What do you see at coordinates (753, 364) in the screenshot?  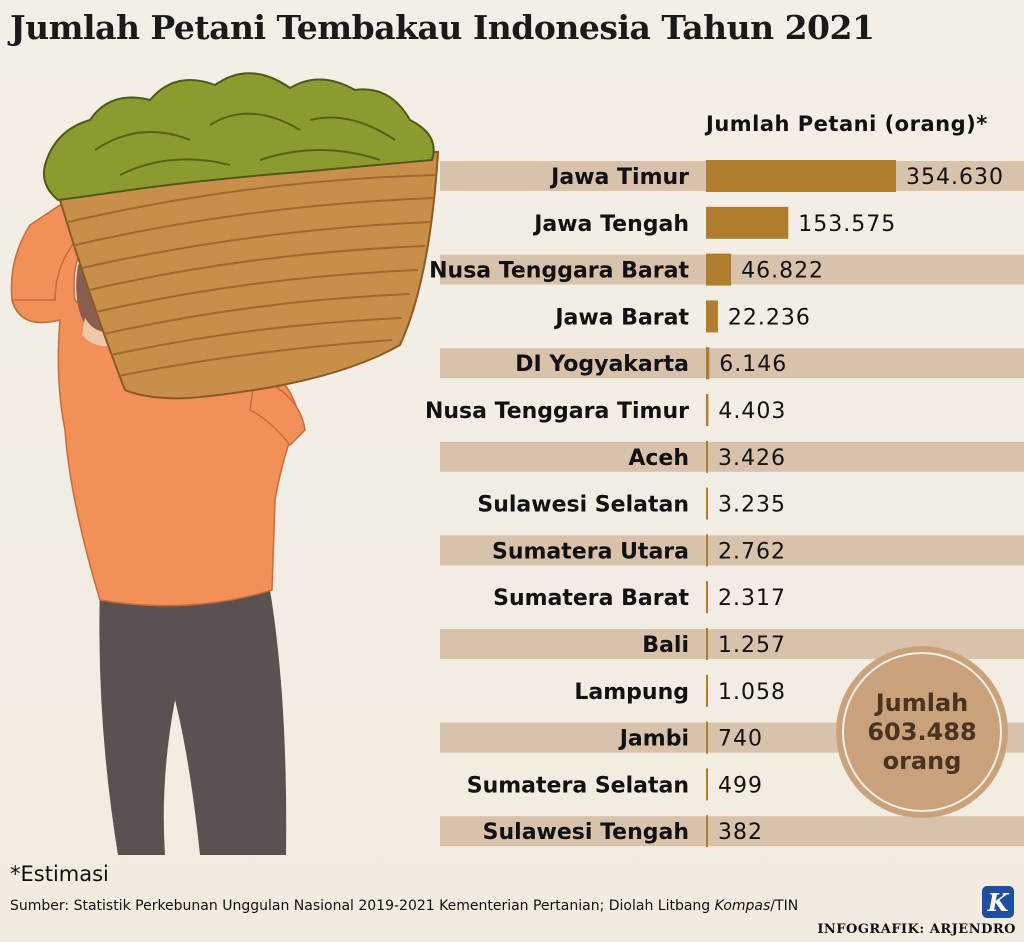 I see `value-label: 6.146` at bounding box center [753, 364].